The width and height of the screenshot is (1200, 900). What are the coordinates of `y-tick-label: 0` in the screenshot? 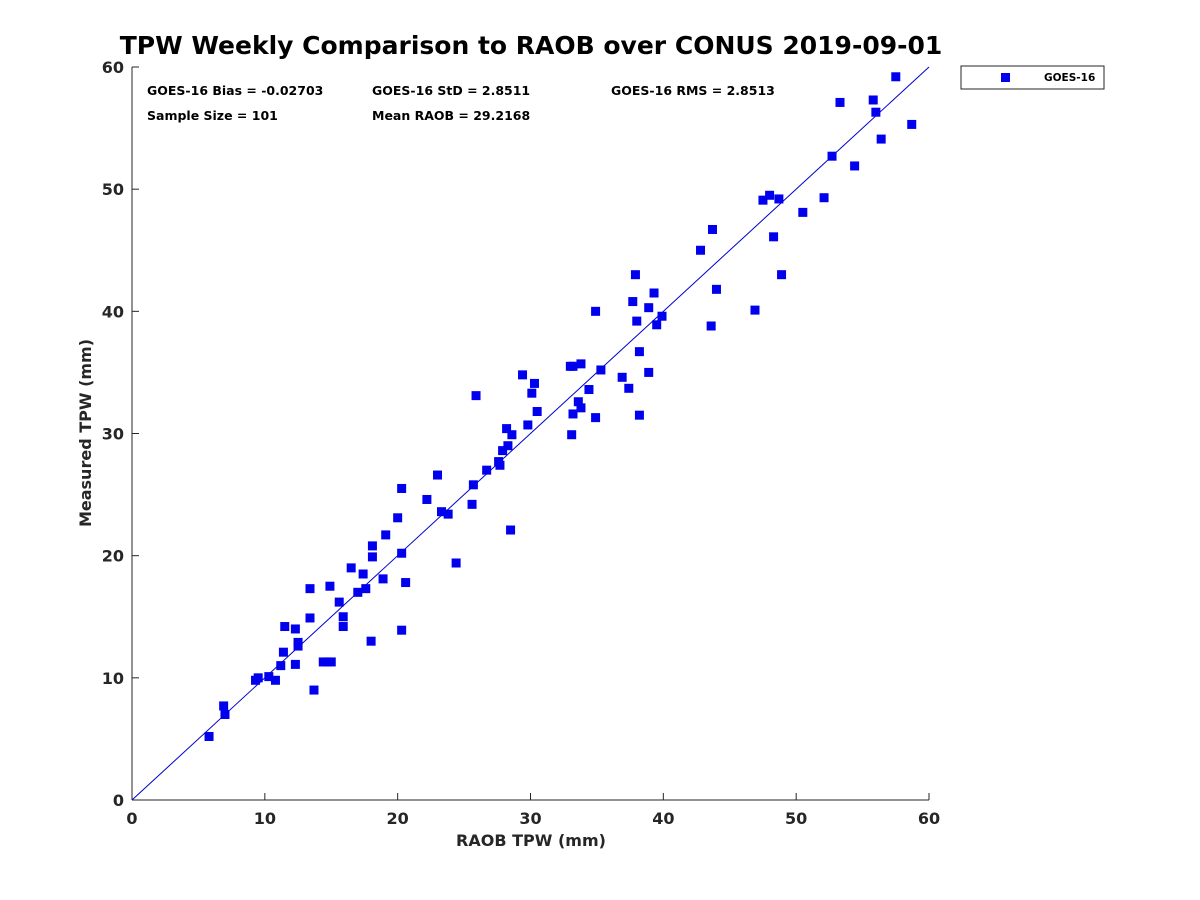 It's located at (118, 800).